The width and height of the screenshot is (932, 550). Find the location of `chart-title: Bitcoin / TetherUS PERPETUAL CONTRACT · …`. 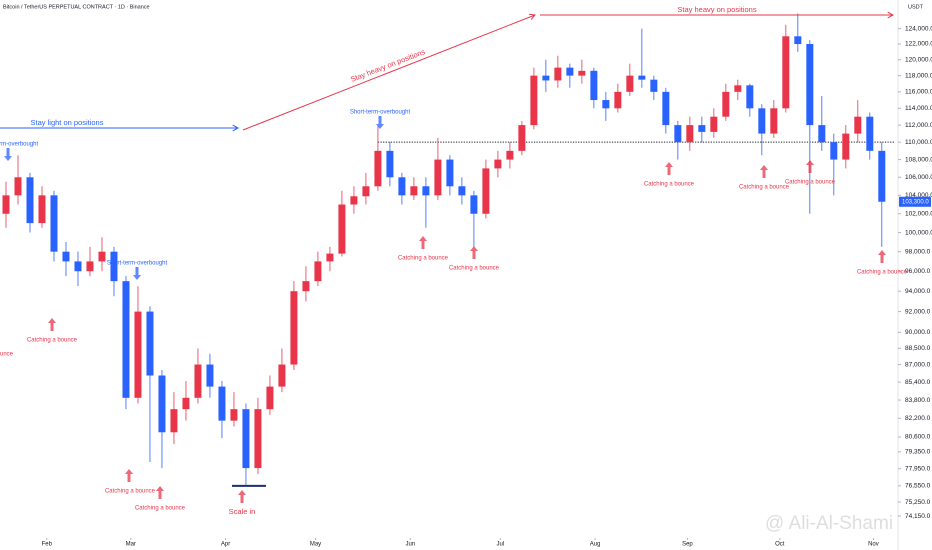

chart-title: Bitcoin / TetherUS PERPETUAL CONTRACT · … is located at coordinates (76, 7).